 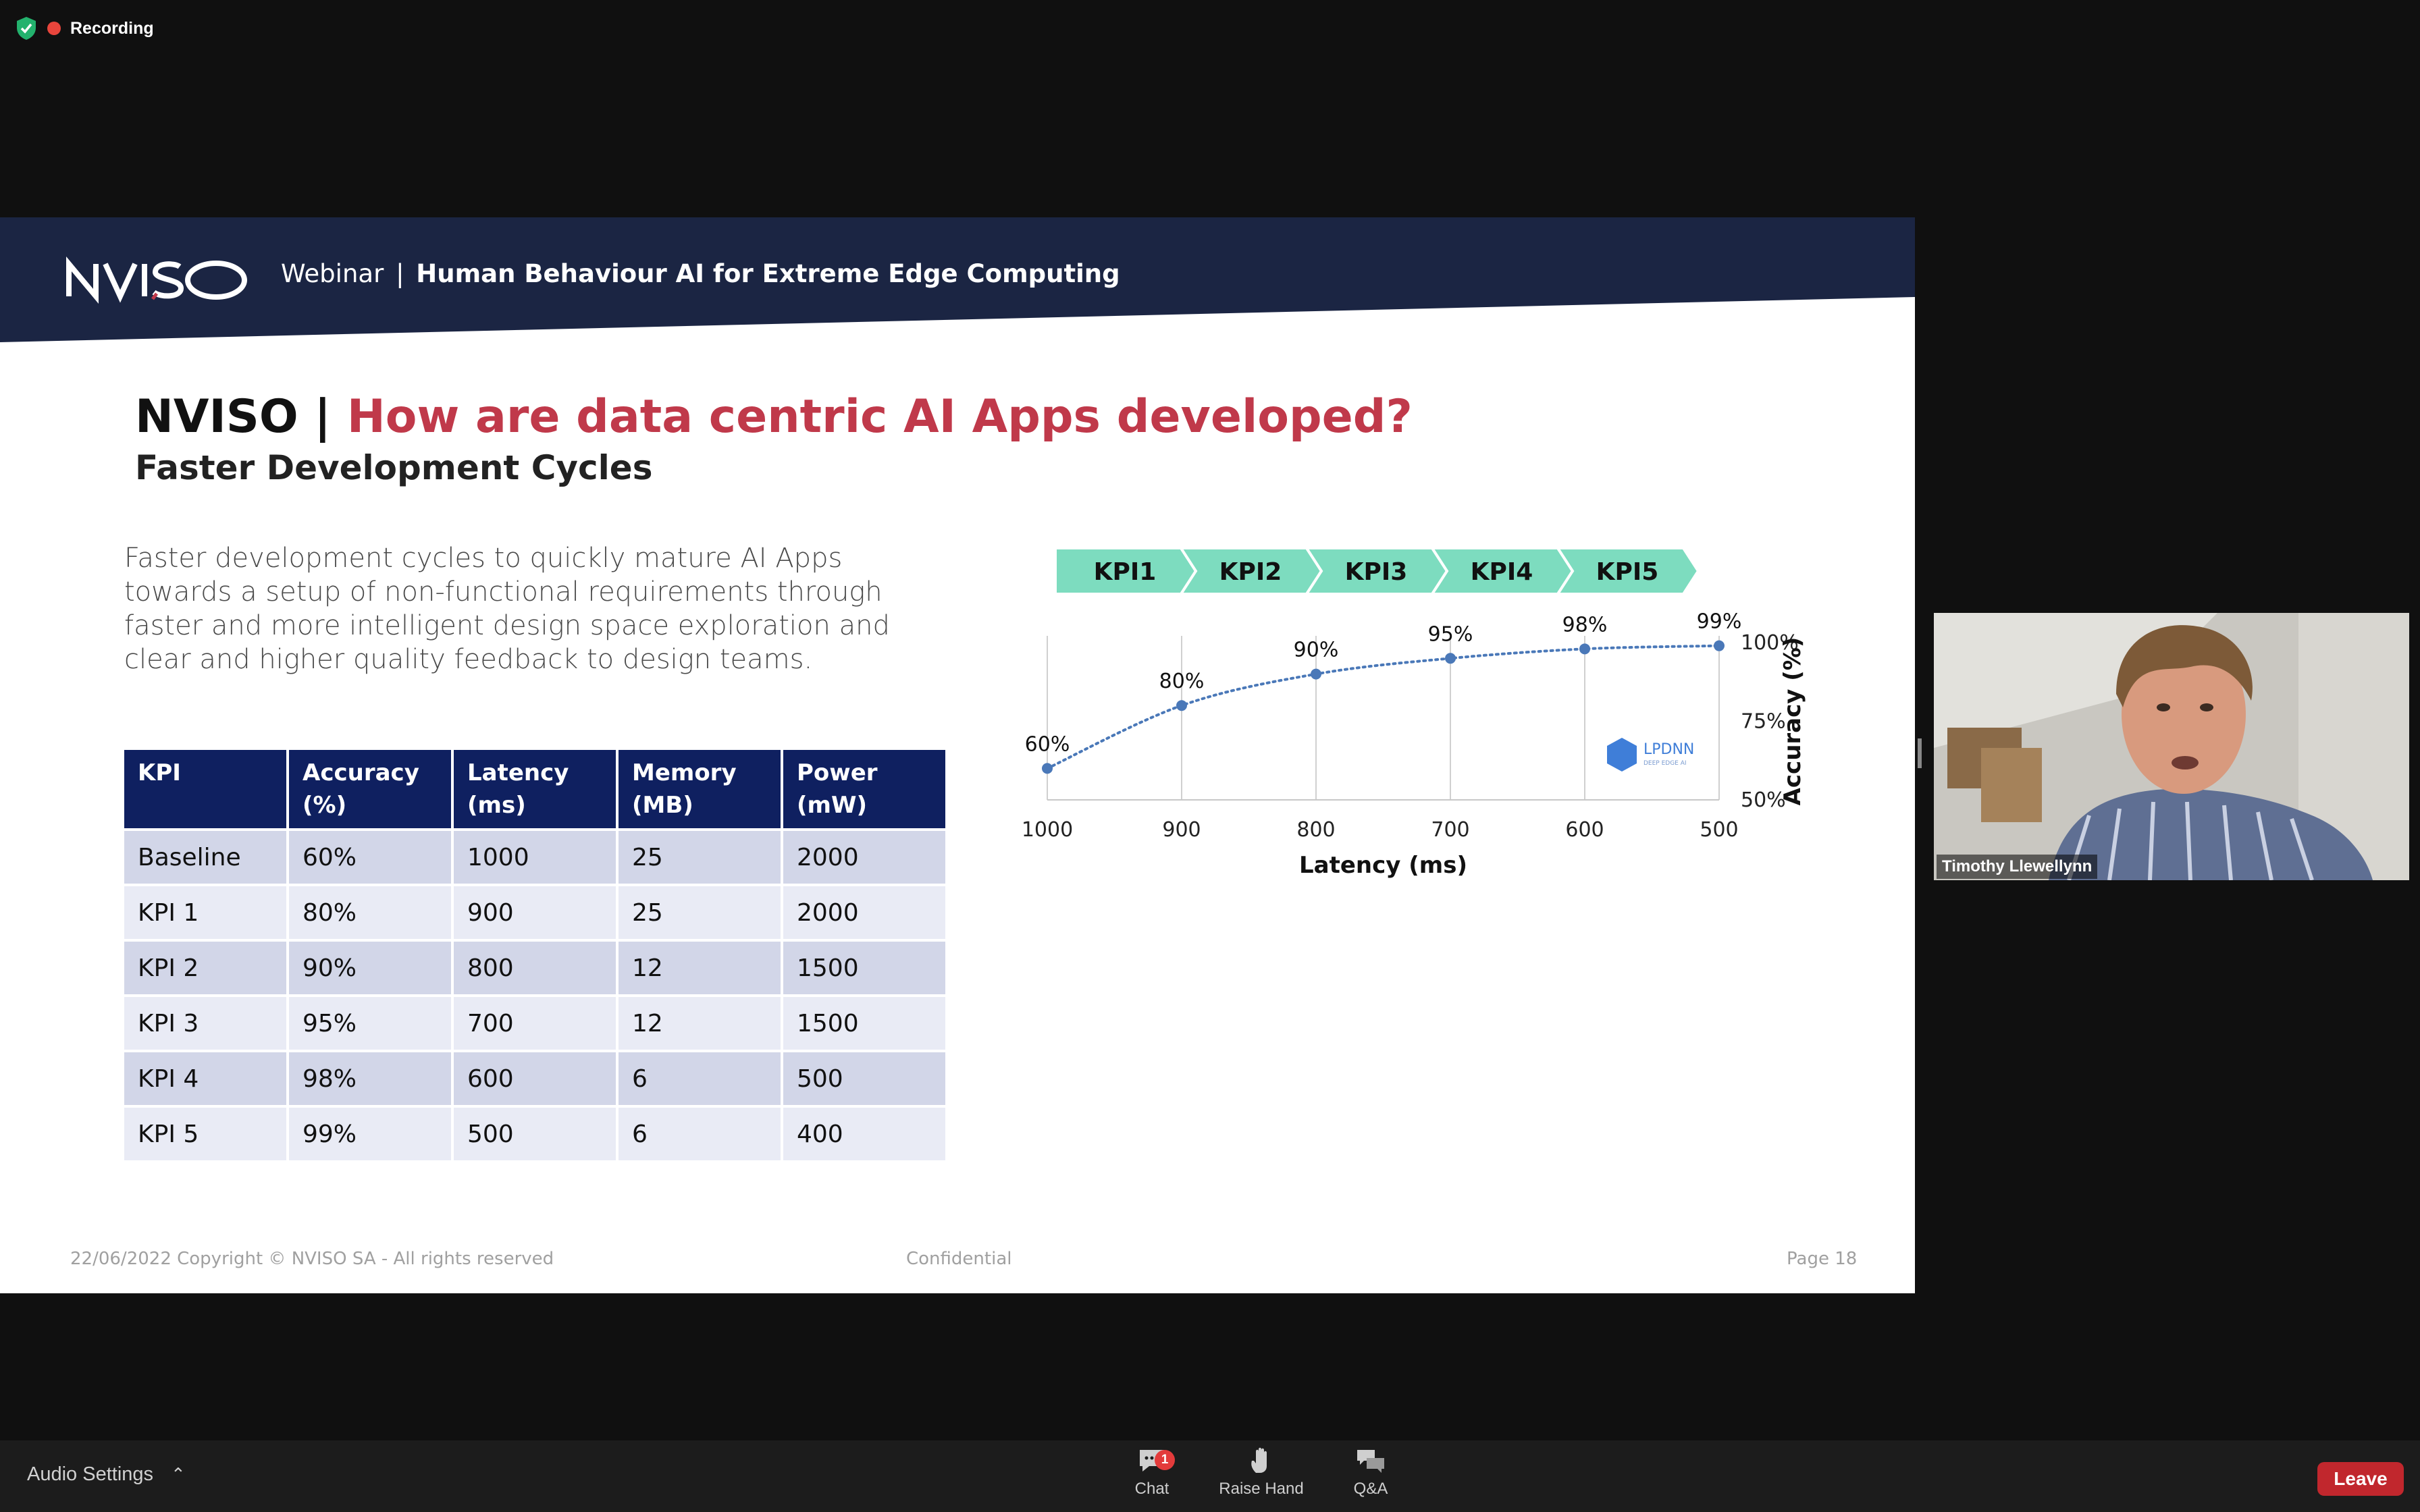 I want to click on recording-indicator: Recording, so click(x=84, y=28).